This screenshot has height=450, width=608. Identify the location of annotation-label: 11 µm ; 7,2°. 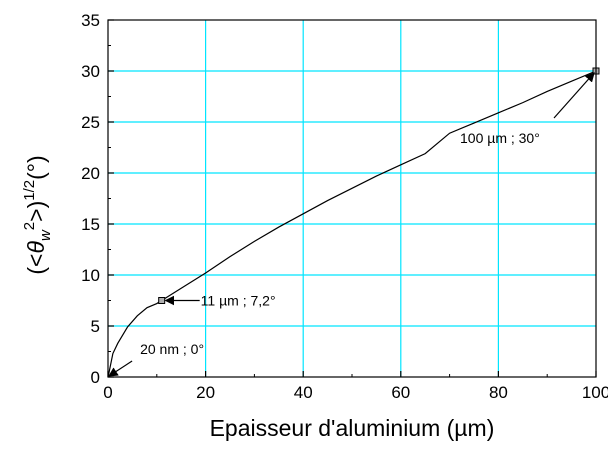
(238, 301).